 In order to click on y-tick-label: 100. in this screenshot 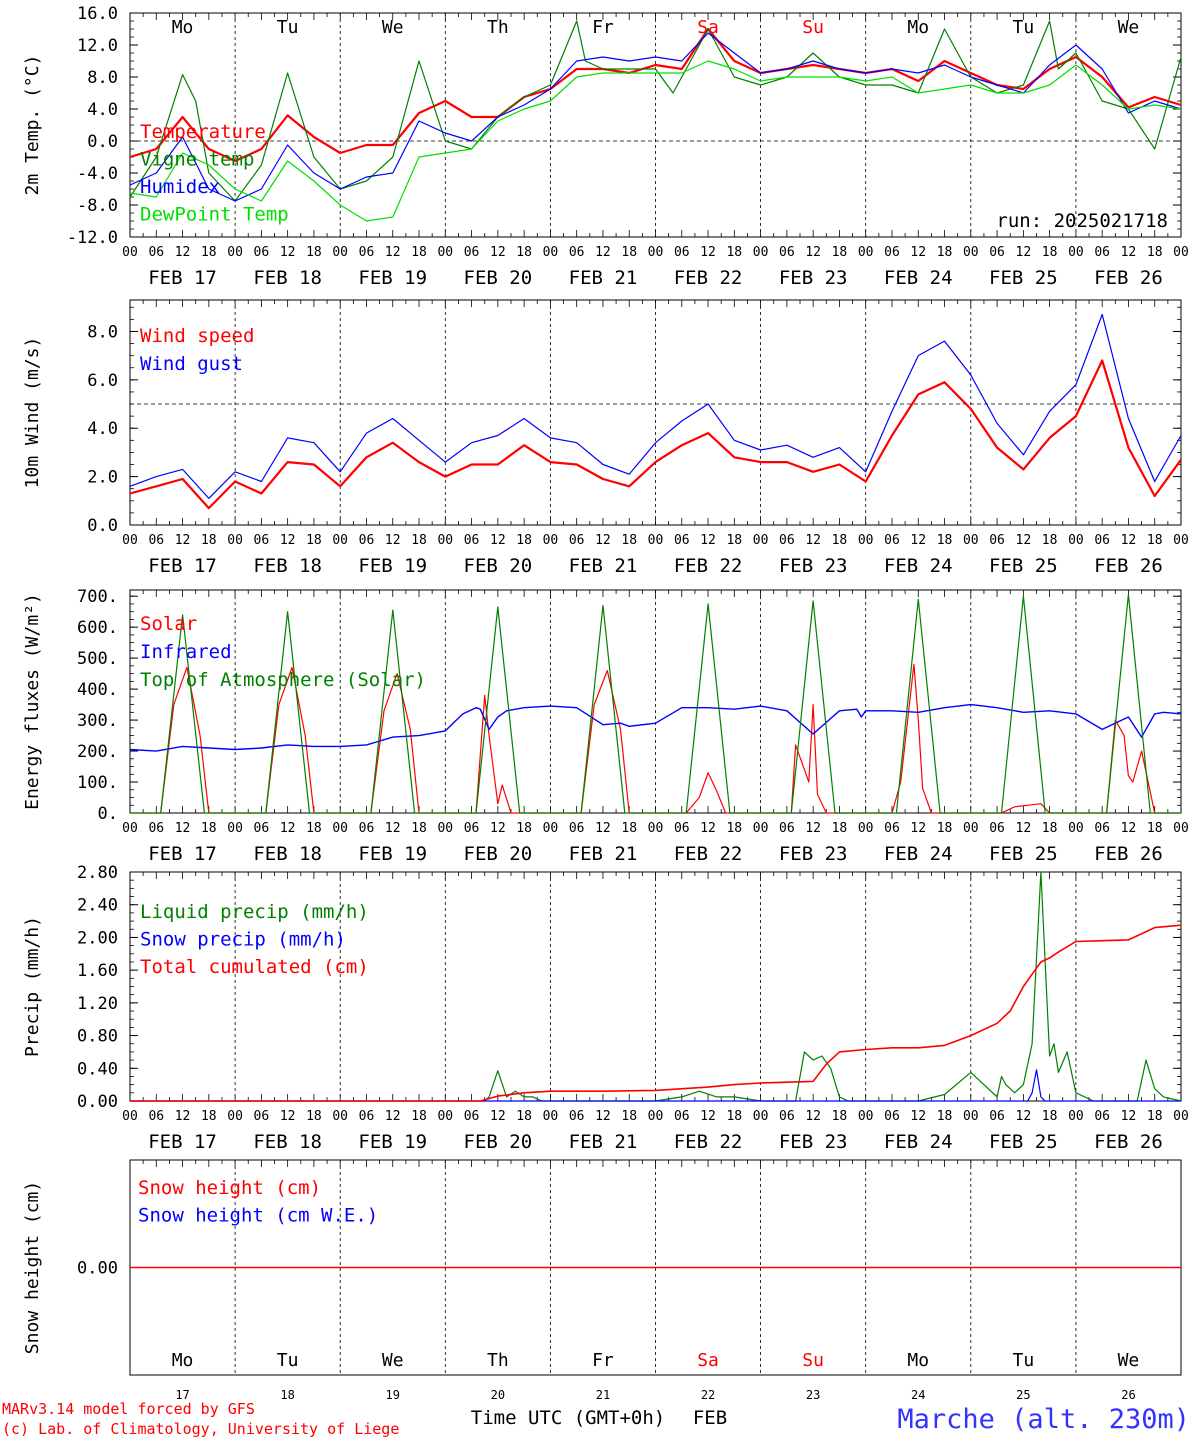, I will do `click(97, 783)`.